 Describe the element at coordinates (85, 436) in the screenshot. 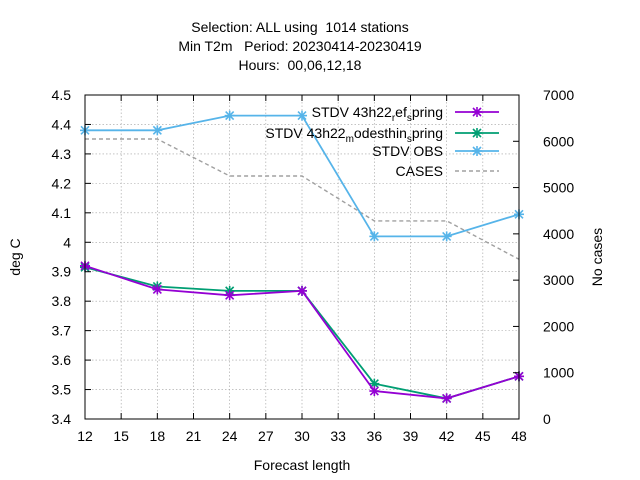

I see `x-tick-label: 12` at that location.